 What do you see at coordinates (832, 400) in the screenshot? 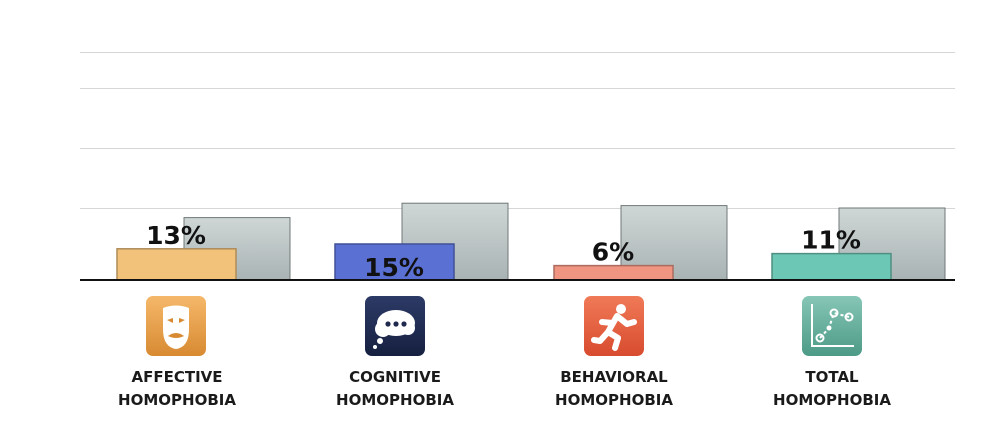
I see `category-label-total-line2: HOMOPHOBIA` at bounding box center [832, 400].